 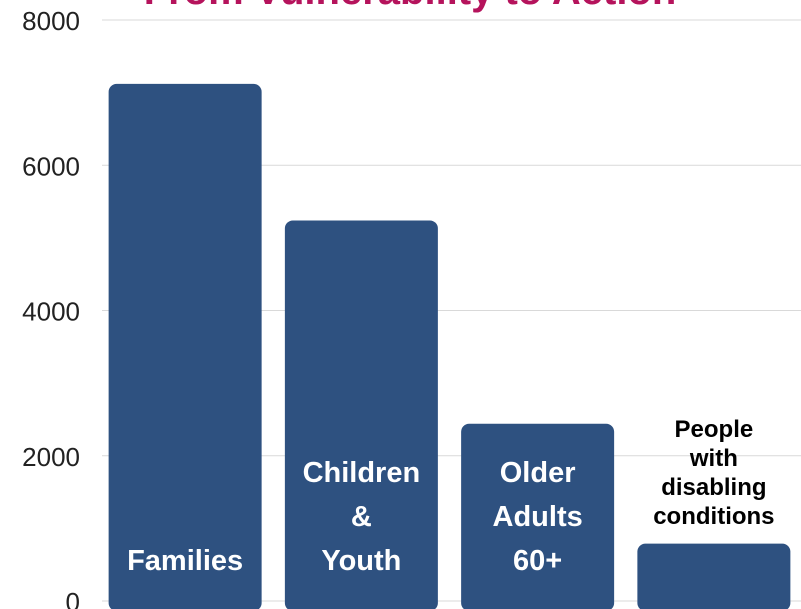 What do you see at coordinates (713, 576) in the screenshot?
I see `bar-people-with-disabling-conditions` at bounding box center [713, 576].